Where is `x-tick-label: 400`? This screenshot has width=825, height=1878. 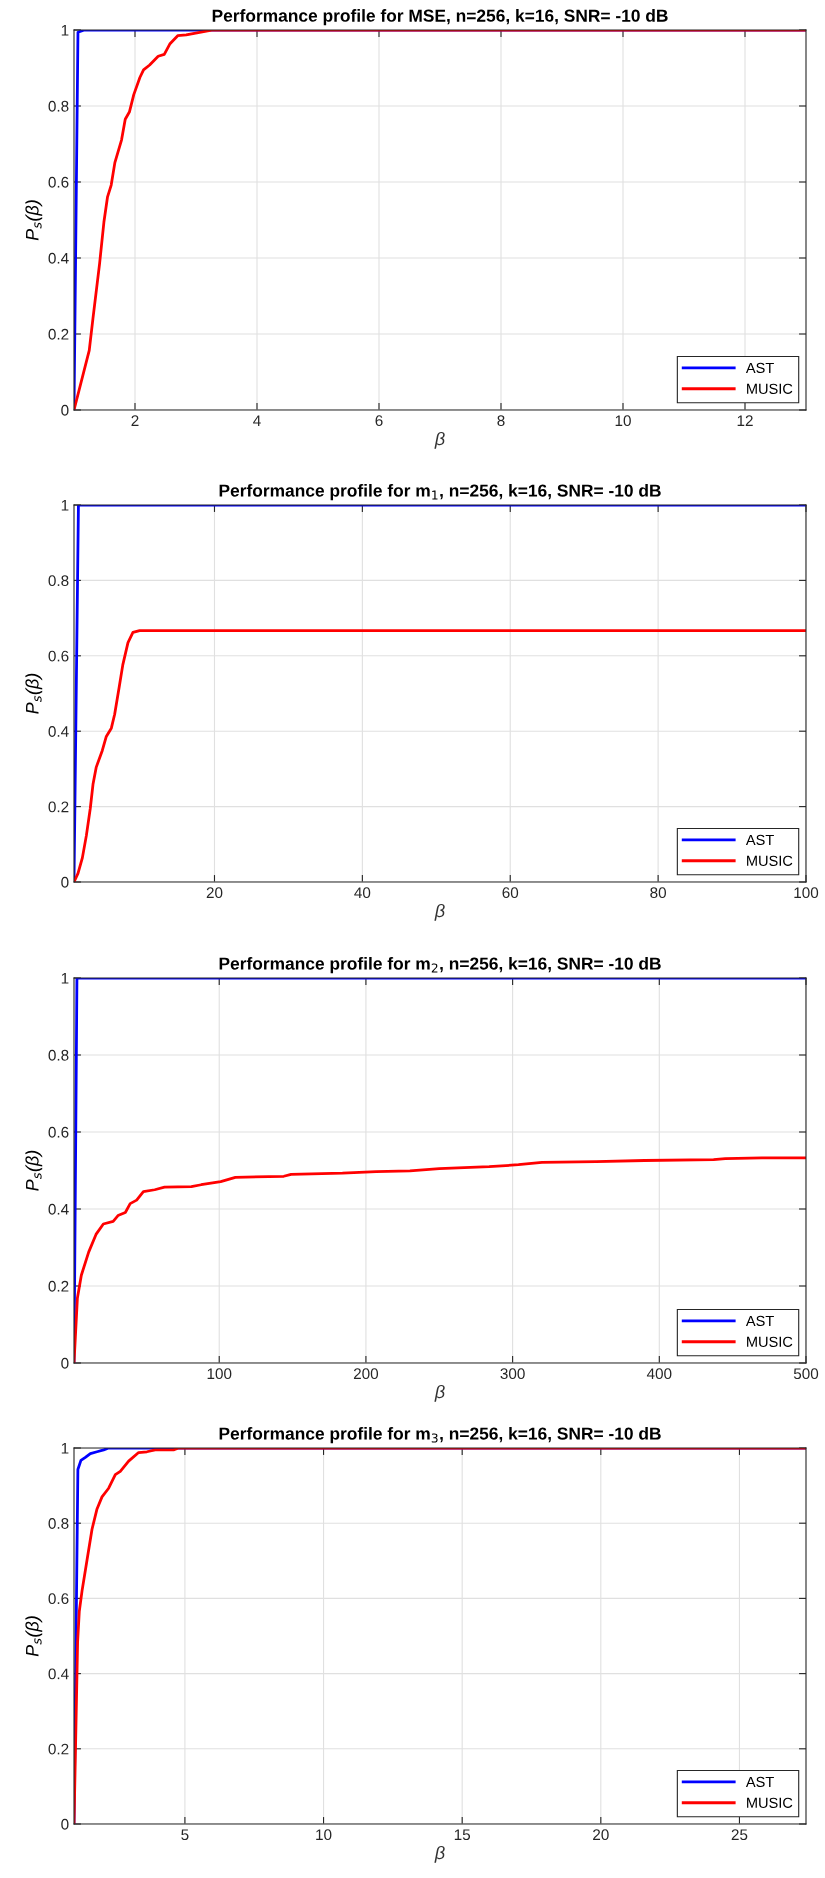 x-tick-label: 400 is located at coordinates (659, 1374).